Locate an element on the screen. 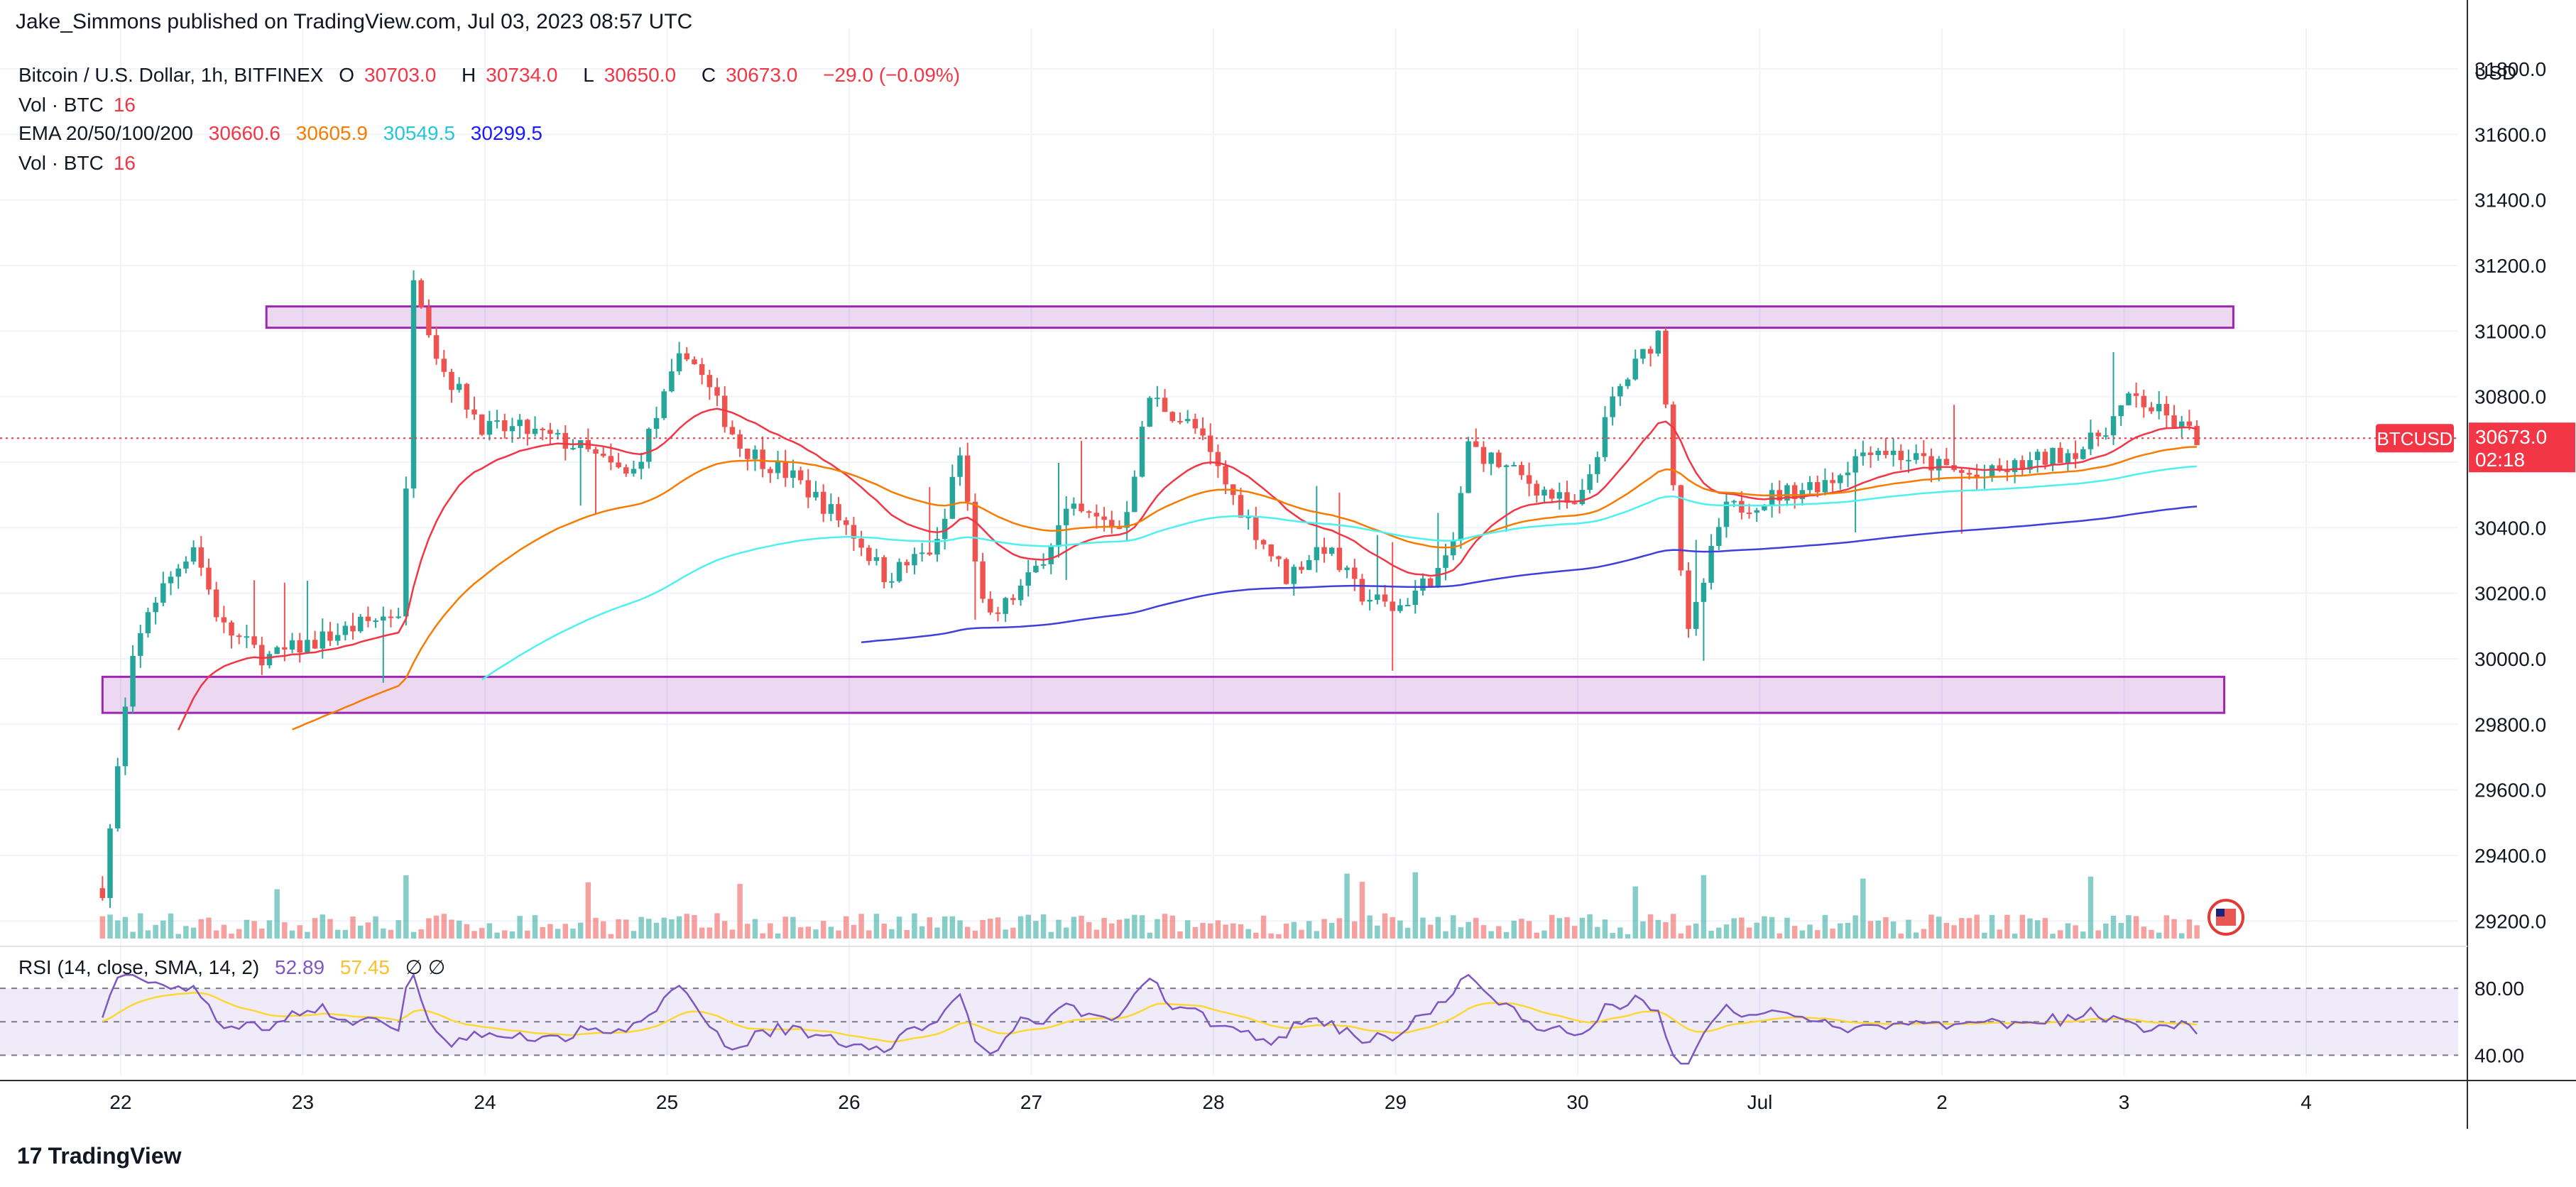 This screenshot has height=1187, width=2576. rsi-value: 52.89 is located at coordinates (300, 967).